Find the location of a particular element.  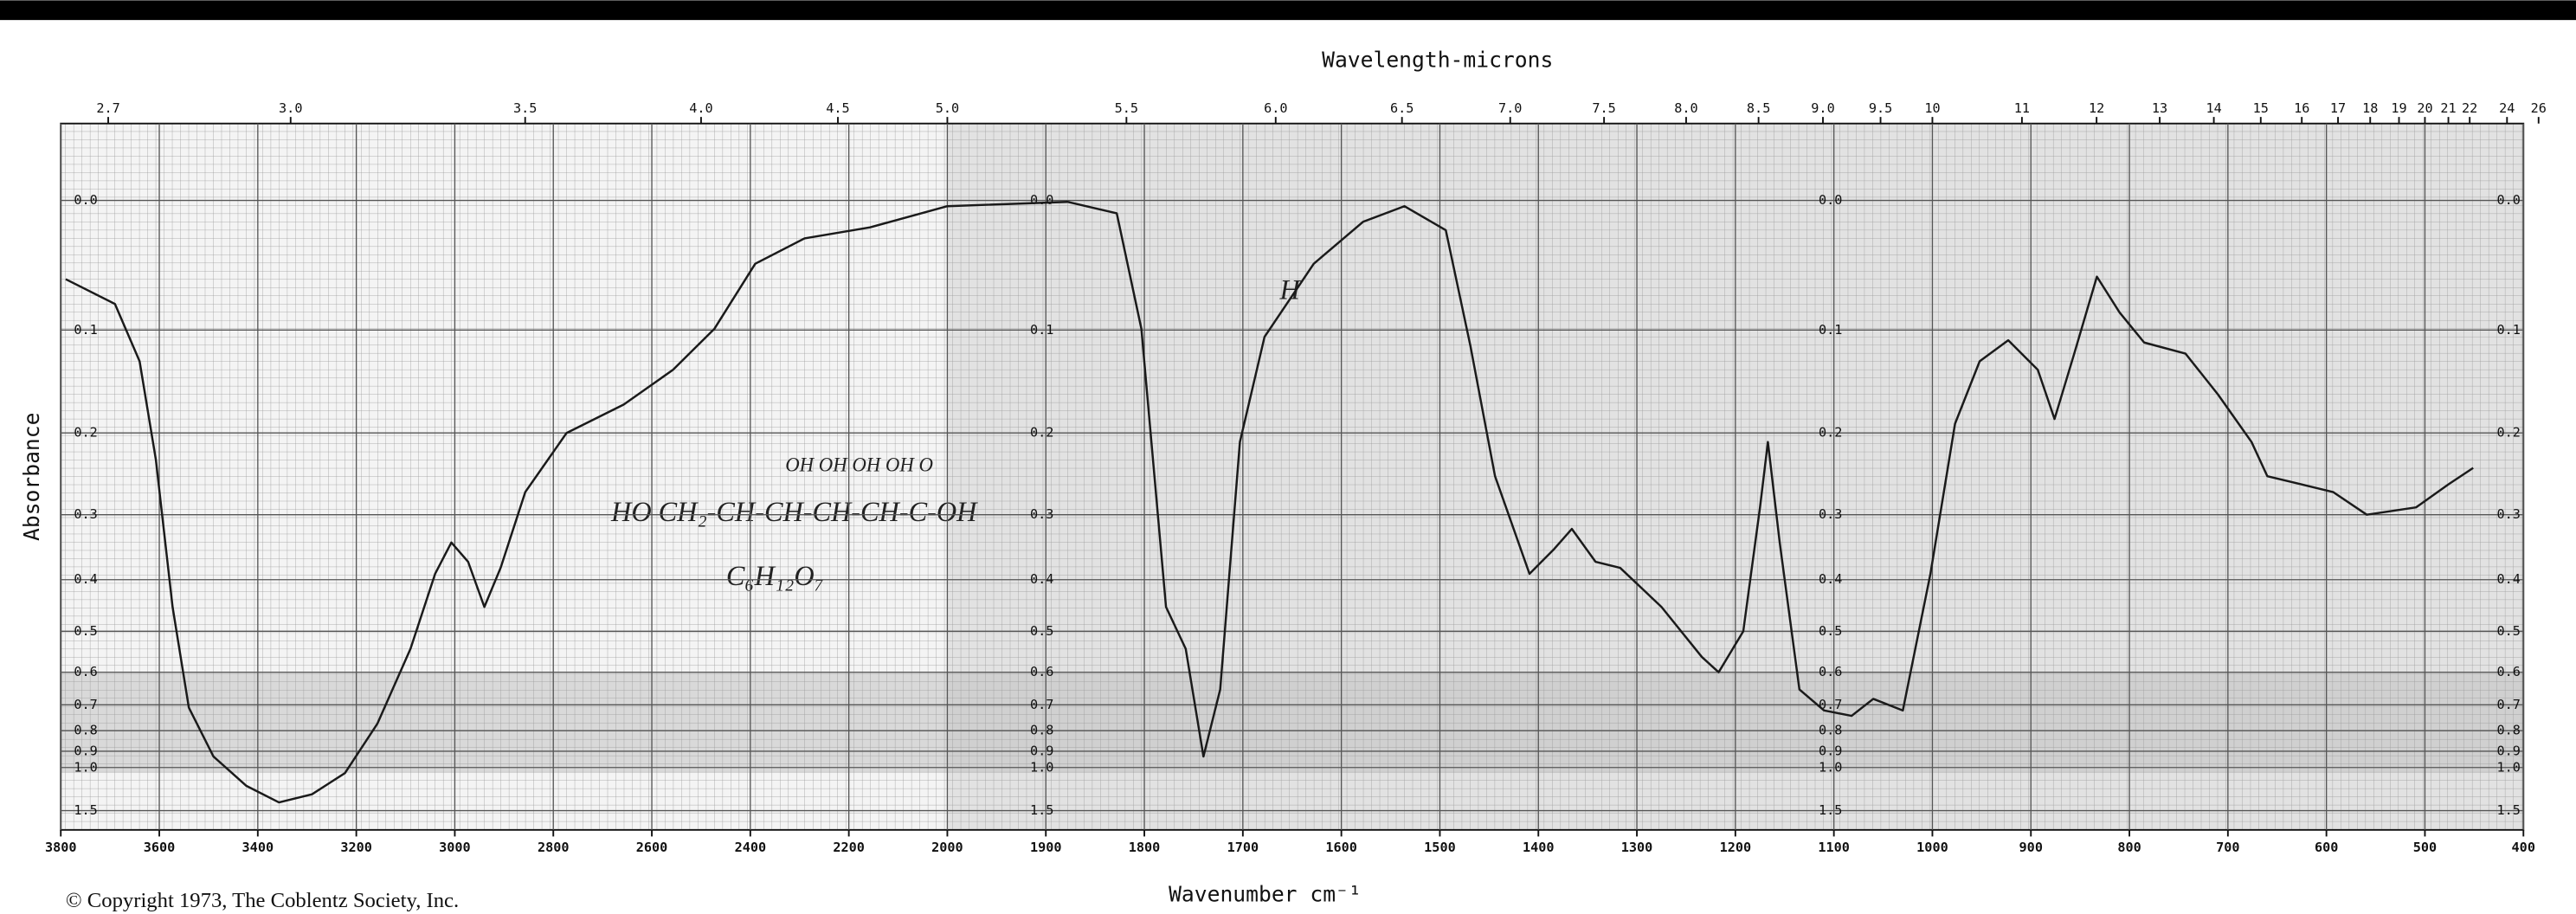

x-tick-label: 2200 is located at coordinates (849, 847).